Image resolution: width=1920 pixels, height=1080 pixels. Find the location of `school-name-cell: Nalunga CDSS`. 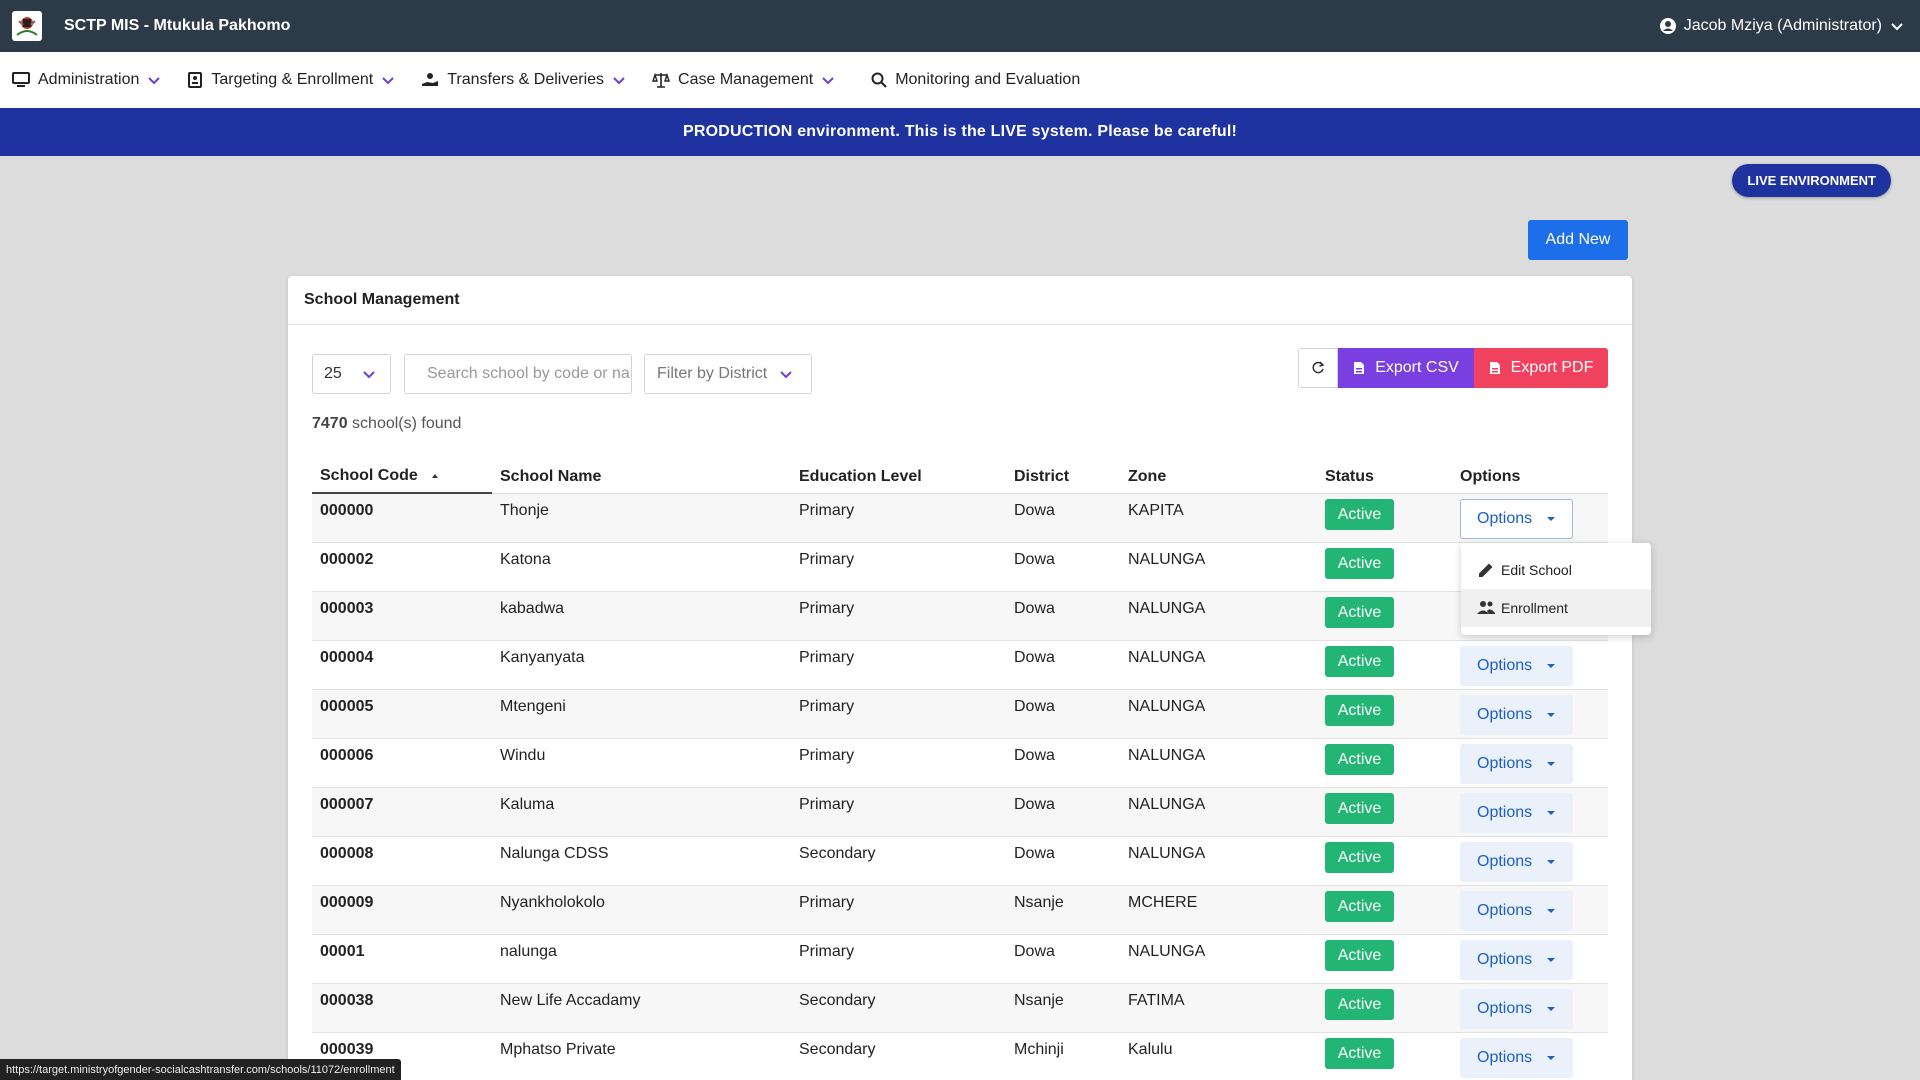

school-name-cell: Nalunga CDSS is located at coordinates (554, 853).